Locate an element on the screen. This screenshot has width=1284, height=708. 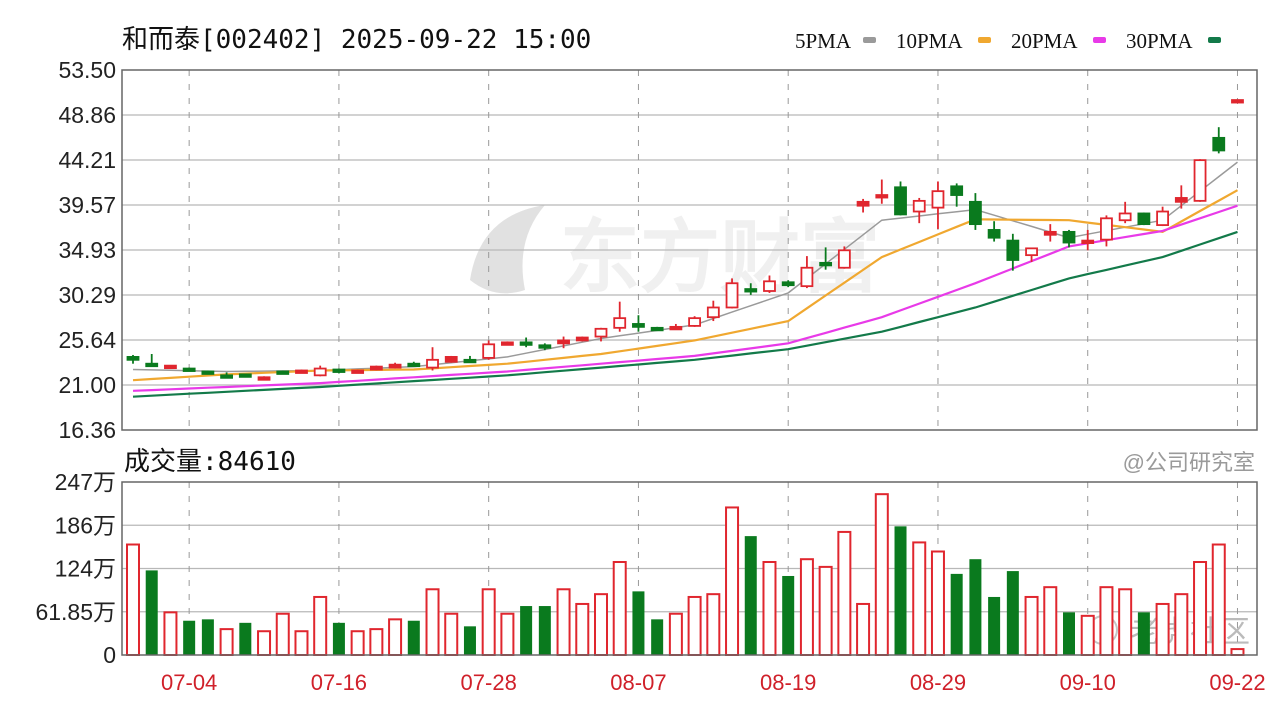
chart-title: 和而泰[002402] 2025-09-22 15:00 is located at coordinates (356, 40).